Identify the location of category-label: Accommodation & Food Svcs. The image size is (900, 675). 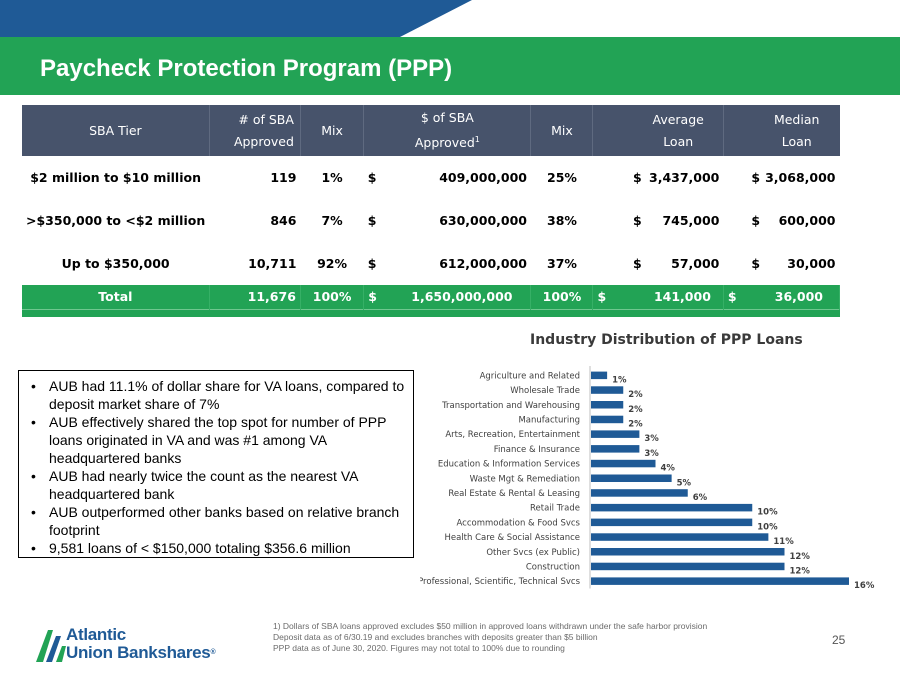
(518, 523).